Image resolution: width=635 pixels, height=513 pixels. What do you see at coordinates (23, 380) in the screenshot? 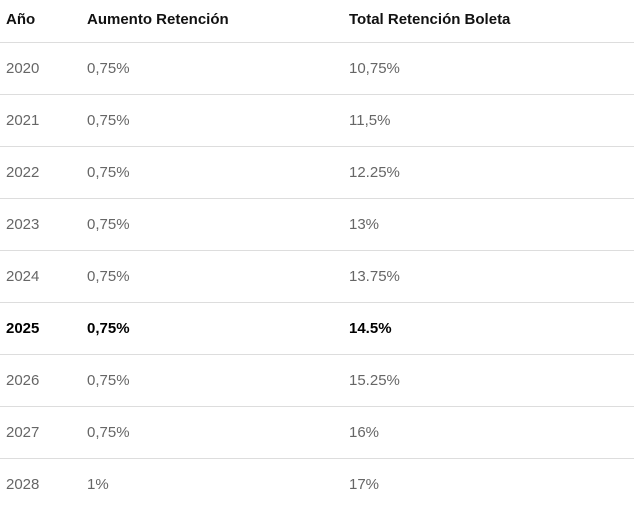
I see `cell-year: 2026` at bounding box center [23, 380].